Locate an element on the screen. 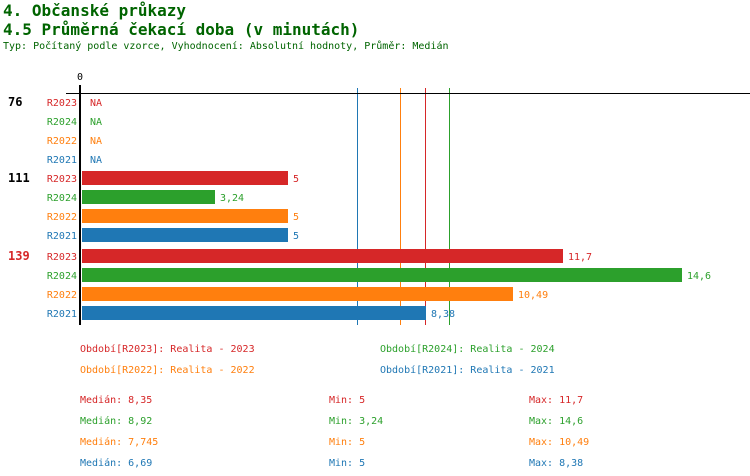 The height and width of the screenshot is (476, 750). stat-median: Medián: 8,35 is located at coordinates (116, 400).